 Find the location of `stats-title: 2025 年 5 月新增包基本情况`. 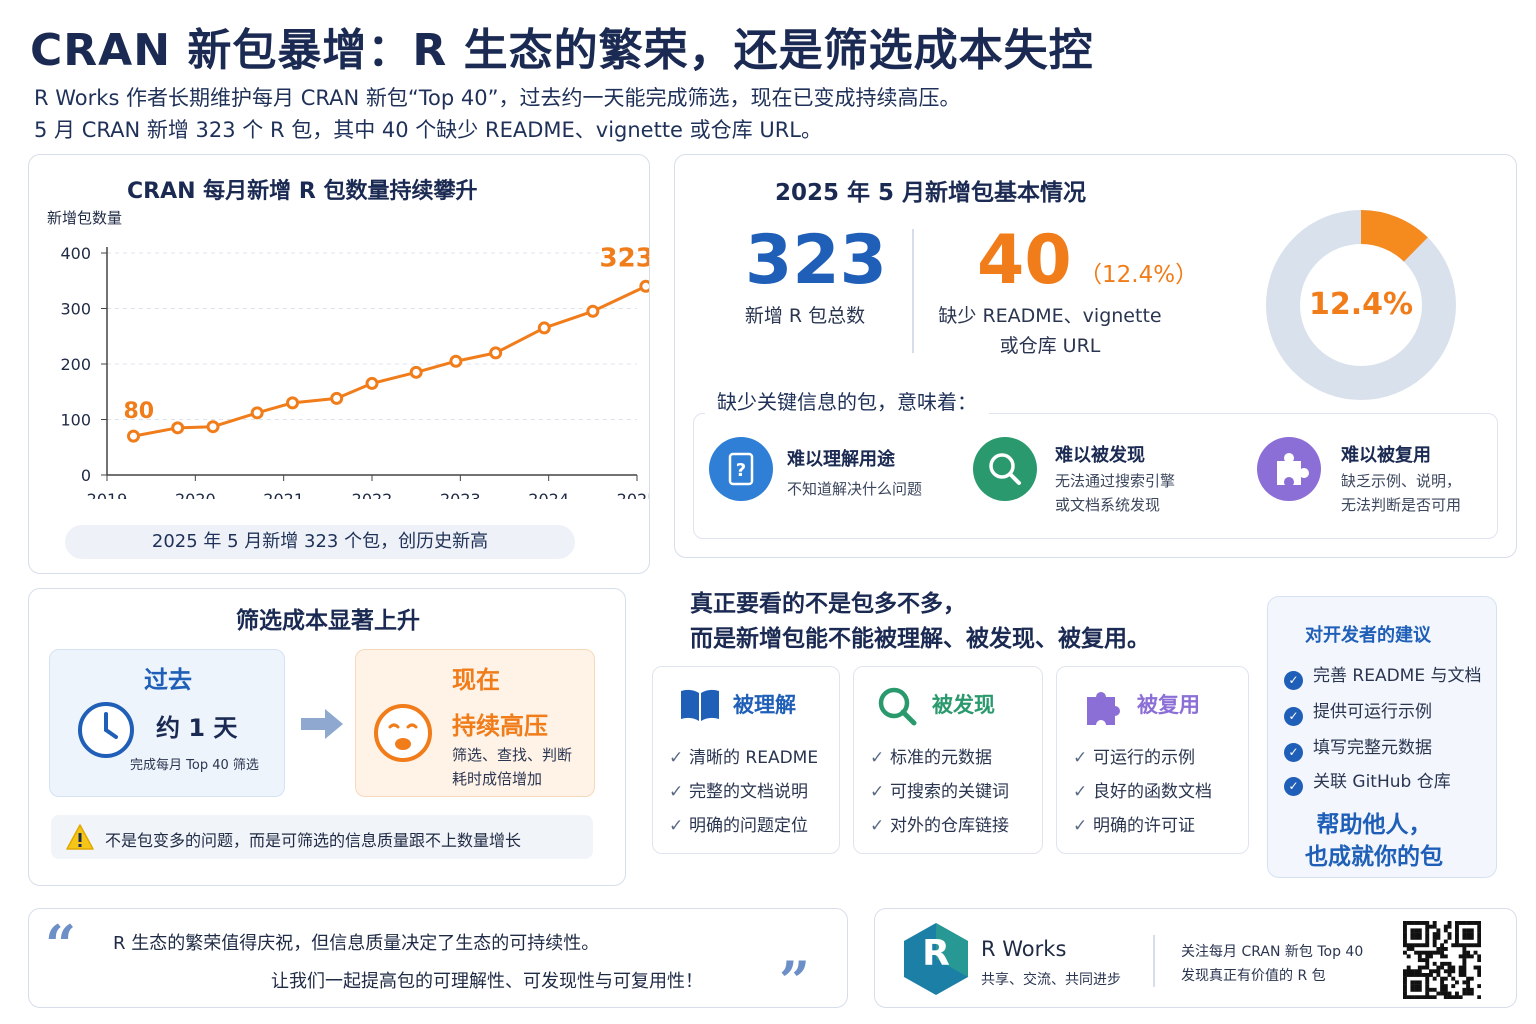

stats-title: 2025 年 5 月新增包基本情况 is located at coordinates (931, 193).